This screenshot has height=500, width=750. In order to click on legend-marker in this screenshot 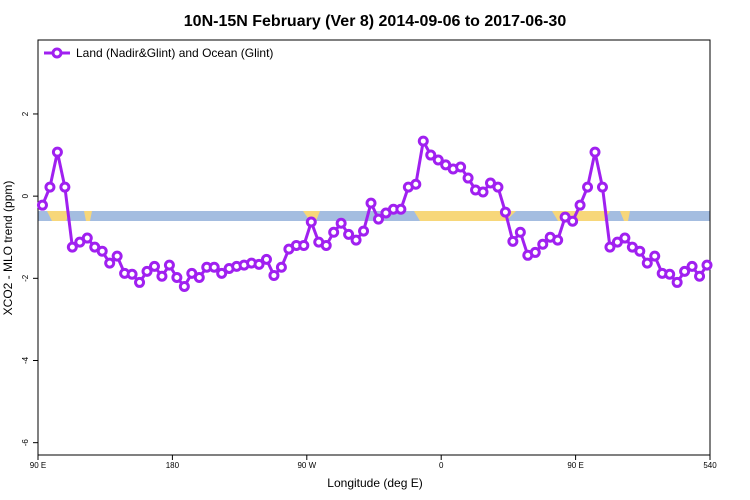, I will do `click(57, 53)`.